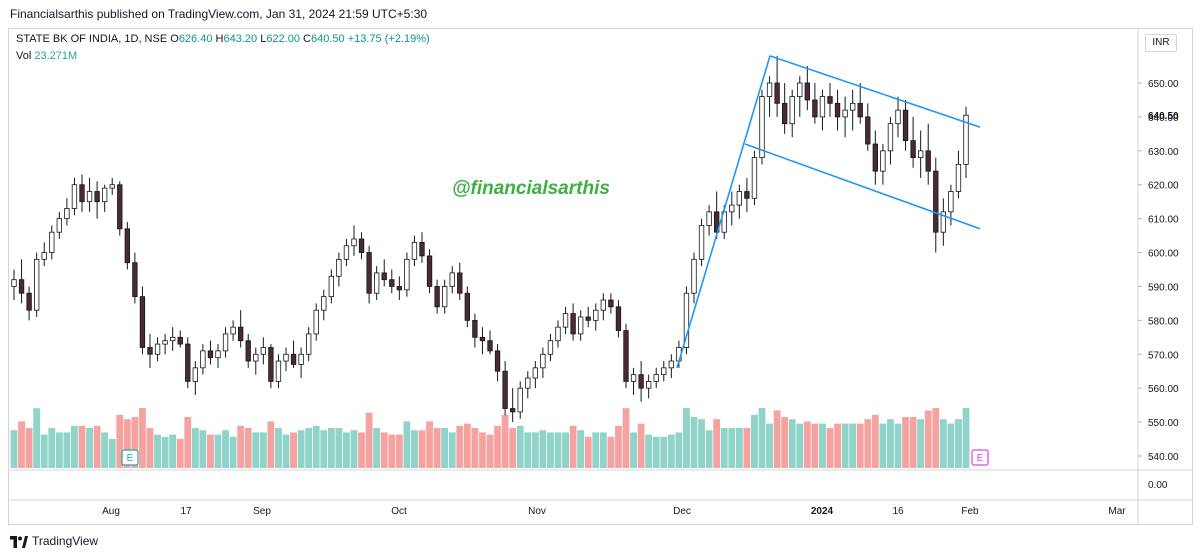  I want to click on footer-bar: TradingView, so click(600, 542).